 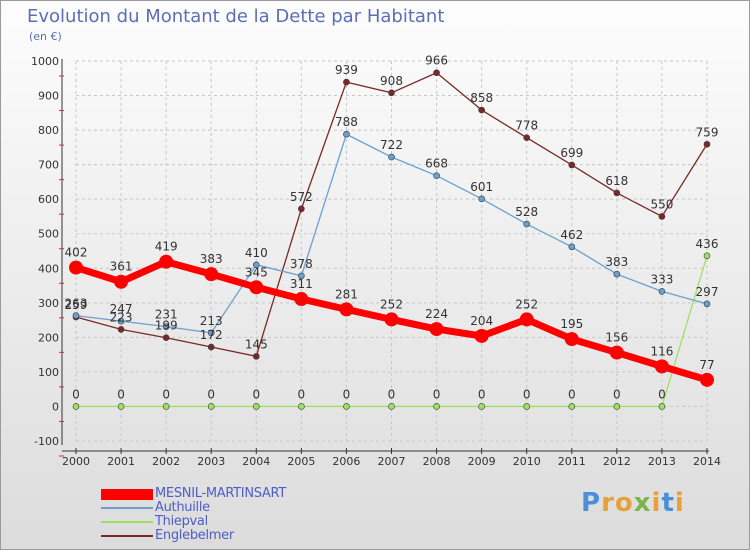 I want to click on legend-label: Thiepval, so click(x=181, y=521).